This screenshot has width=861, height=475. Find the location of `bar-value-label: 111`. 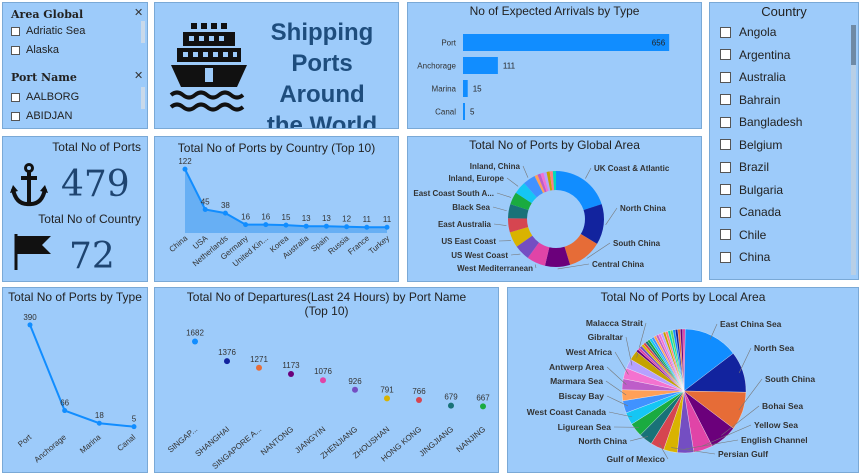

bar-value-label: 111 is located at coordinates (509, 66).